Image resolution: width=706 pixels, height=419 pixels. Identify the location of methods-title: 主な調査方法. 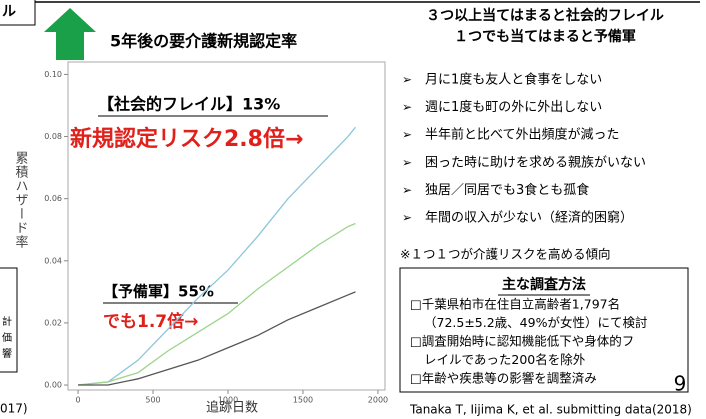
(544, 284).